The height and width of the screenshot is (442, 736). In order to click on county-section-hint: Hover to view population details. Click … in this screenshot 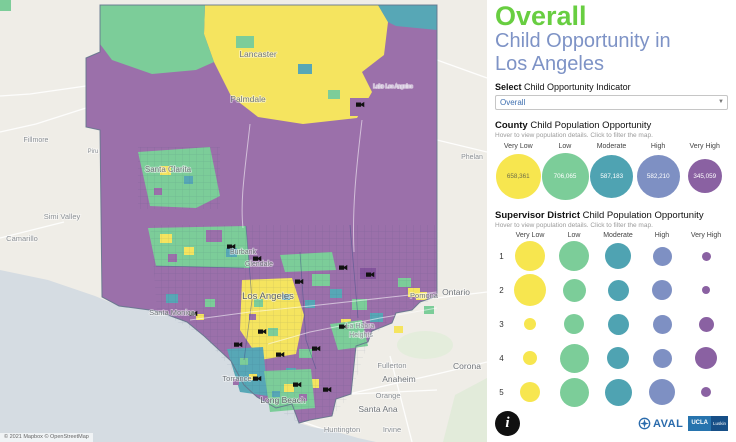, I will do `click(574, 136)`.